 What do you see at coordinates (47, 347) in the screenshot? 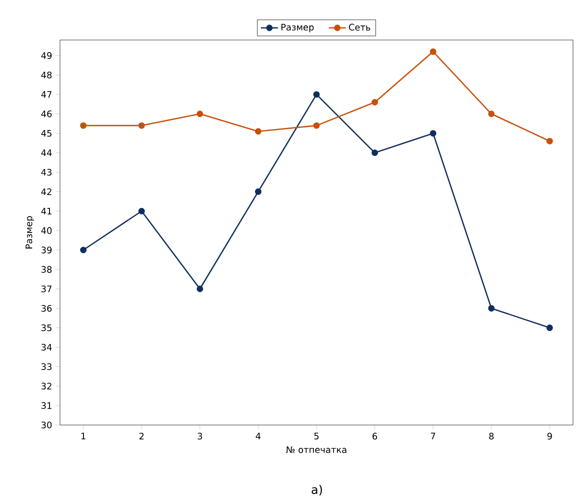
I see `y-tick-label: 34` at bounding box center [47, 347].